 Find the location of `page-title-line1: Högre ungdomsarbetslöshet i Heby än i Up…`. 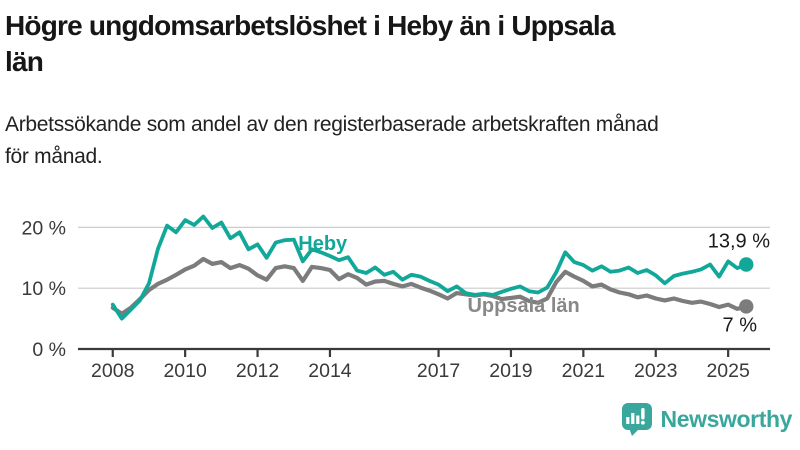

page-title-line1: Högre ungdomsarbetslöshet i Heby än i Up… is located at coordinates (310, 25).